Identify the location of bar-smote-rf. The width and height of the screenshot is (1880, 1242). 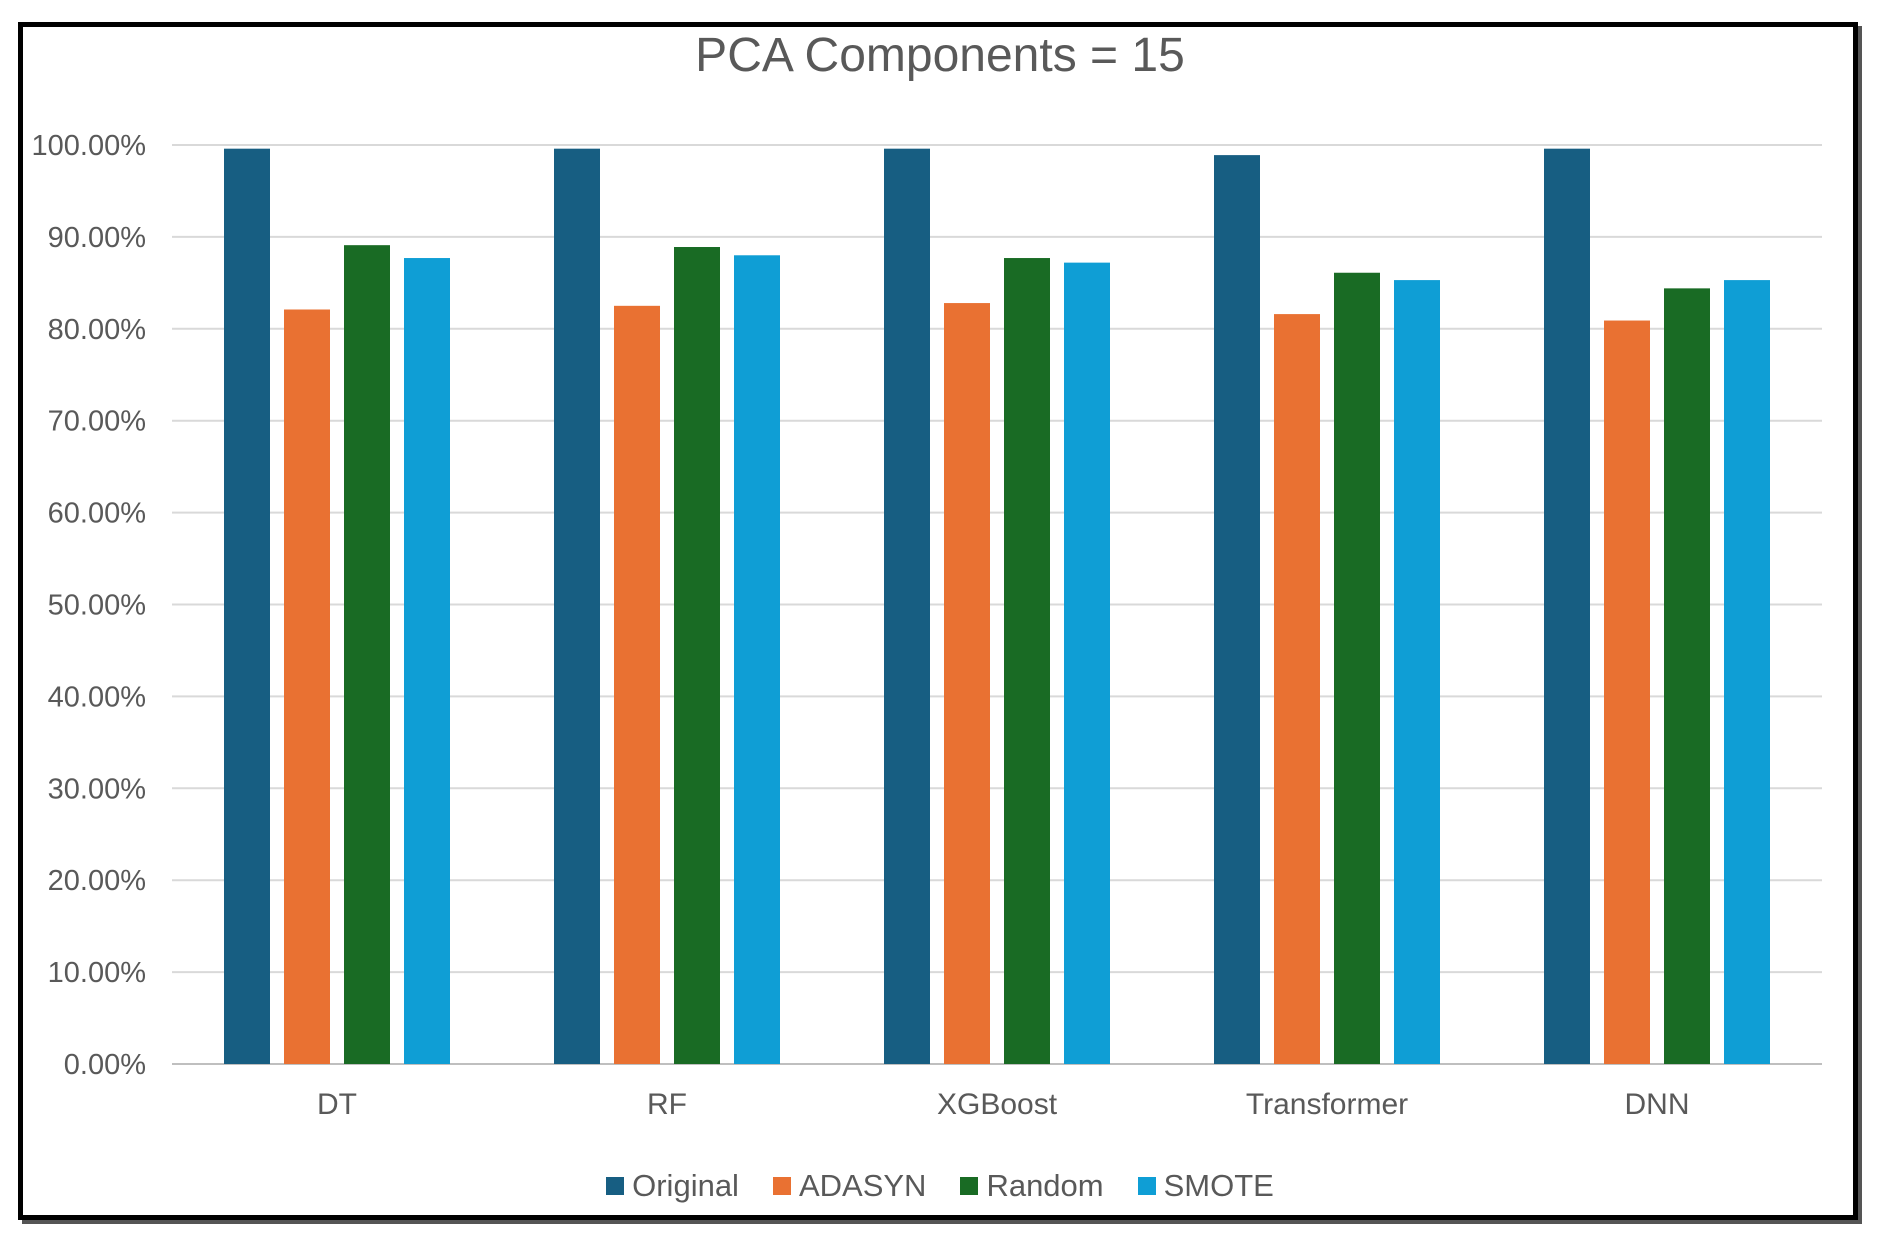
(757, 659).